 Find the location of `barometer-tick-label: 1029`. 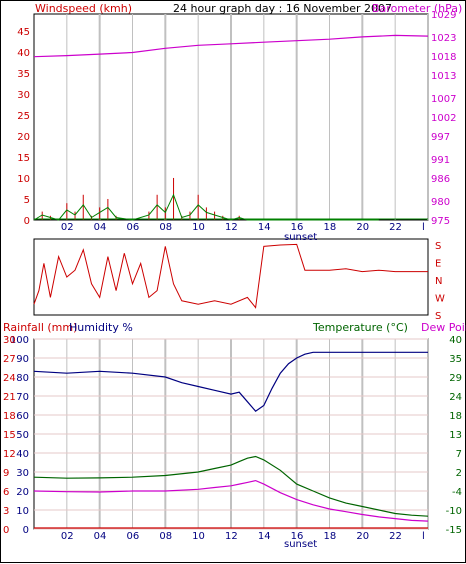

barometer-tick-label: 1029 is located at coordinates (443, 15).